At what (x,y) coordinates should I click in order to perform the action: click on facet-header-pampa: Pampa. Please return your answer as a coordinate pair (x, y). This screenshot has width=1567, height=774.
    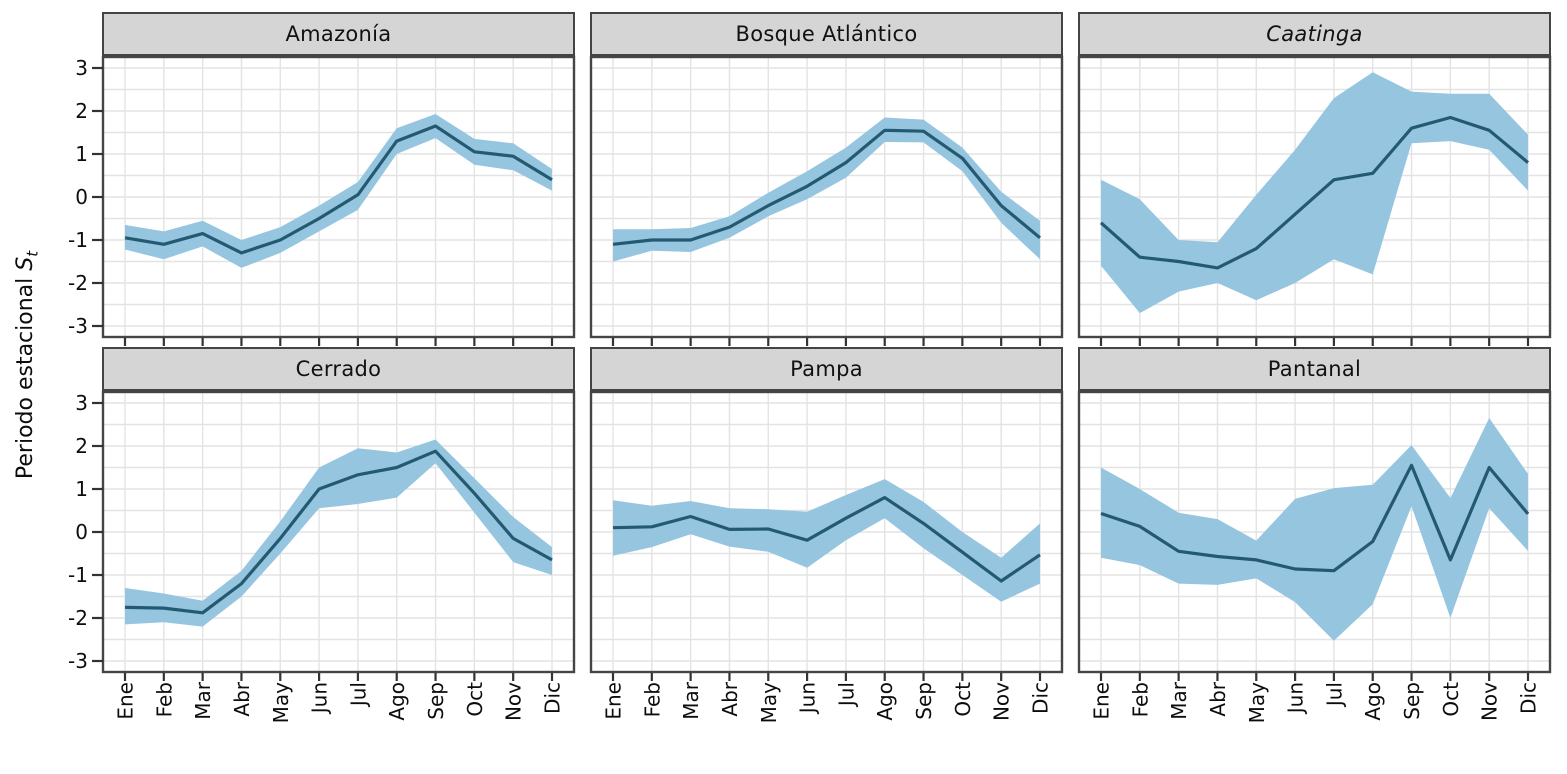
    Looking at the image, I should click on (826, 369).